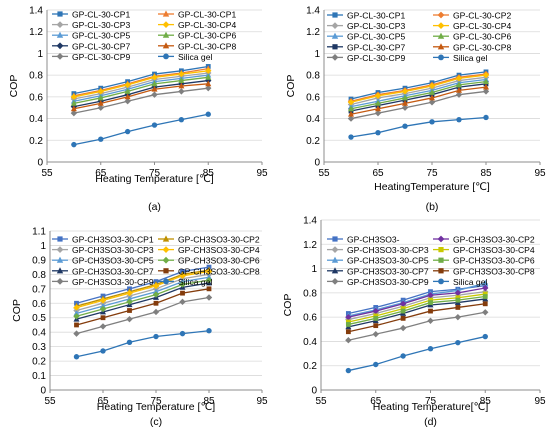  What do you see at coordinates (262, 401) in the screenshot?
I see `x-tick-label: 95` at bounding box center [262, 401].